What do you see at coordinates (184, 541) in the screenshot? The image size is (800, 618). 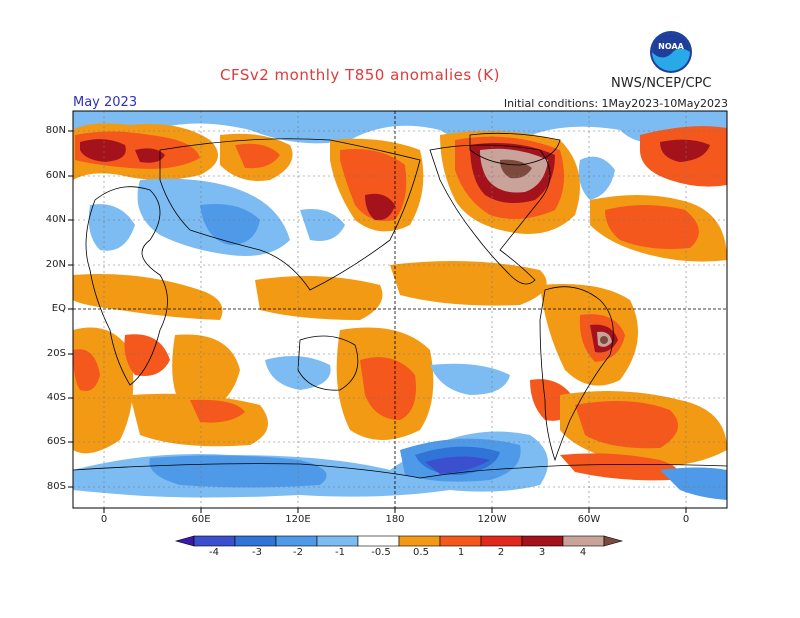 I see `colorbar-arrow-min` at bounding box center [184, 541].